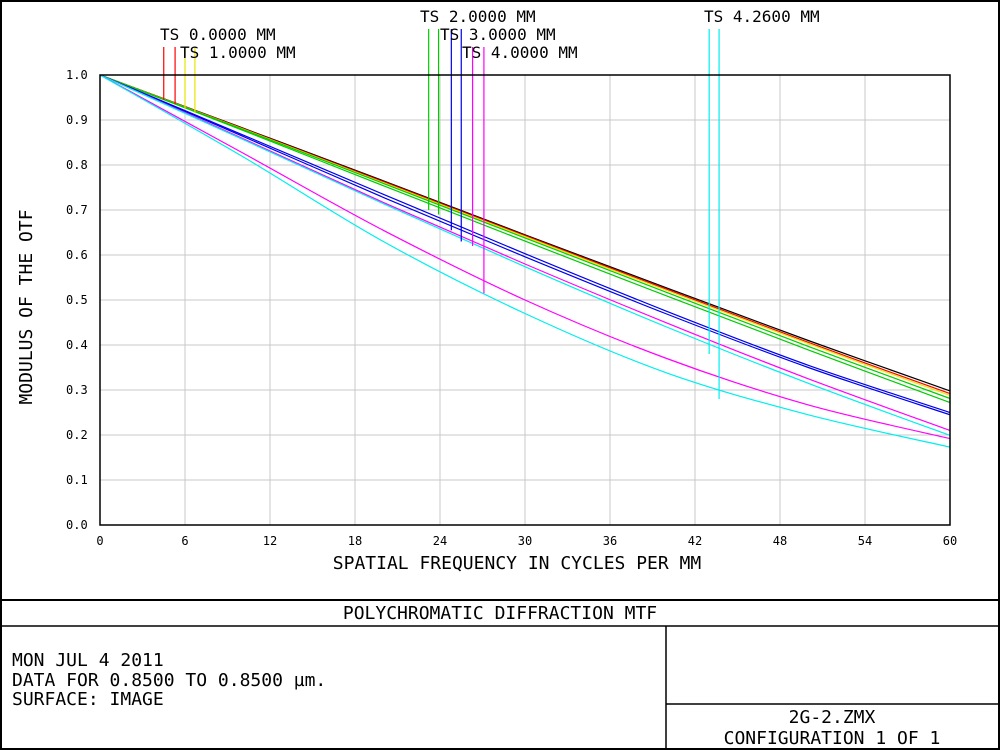 Image resolution: width=1000 pixels, height=750 pixels. I want to click on x-tick-label: 36, so click(610, 541).